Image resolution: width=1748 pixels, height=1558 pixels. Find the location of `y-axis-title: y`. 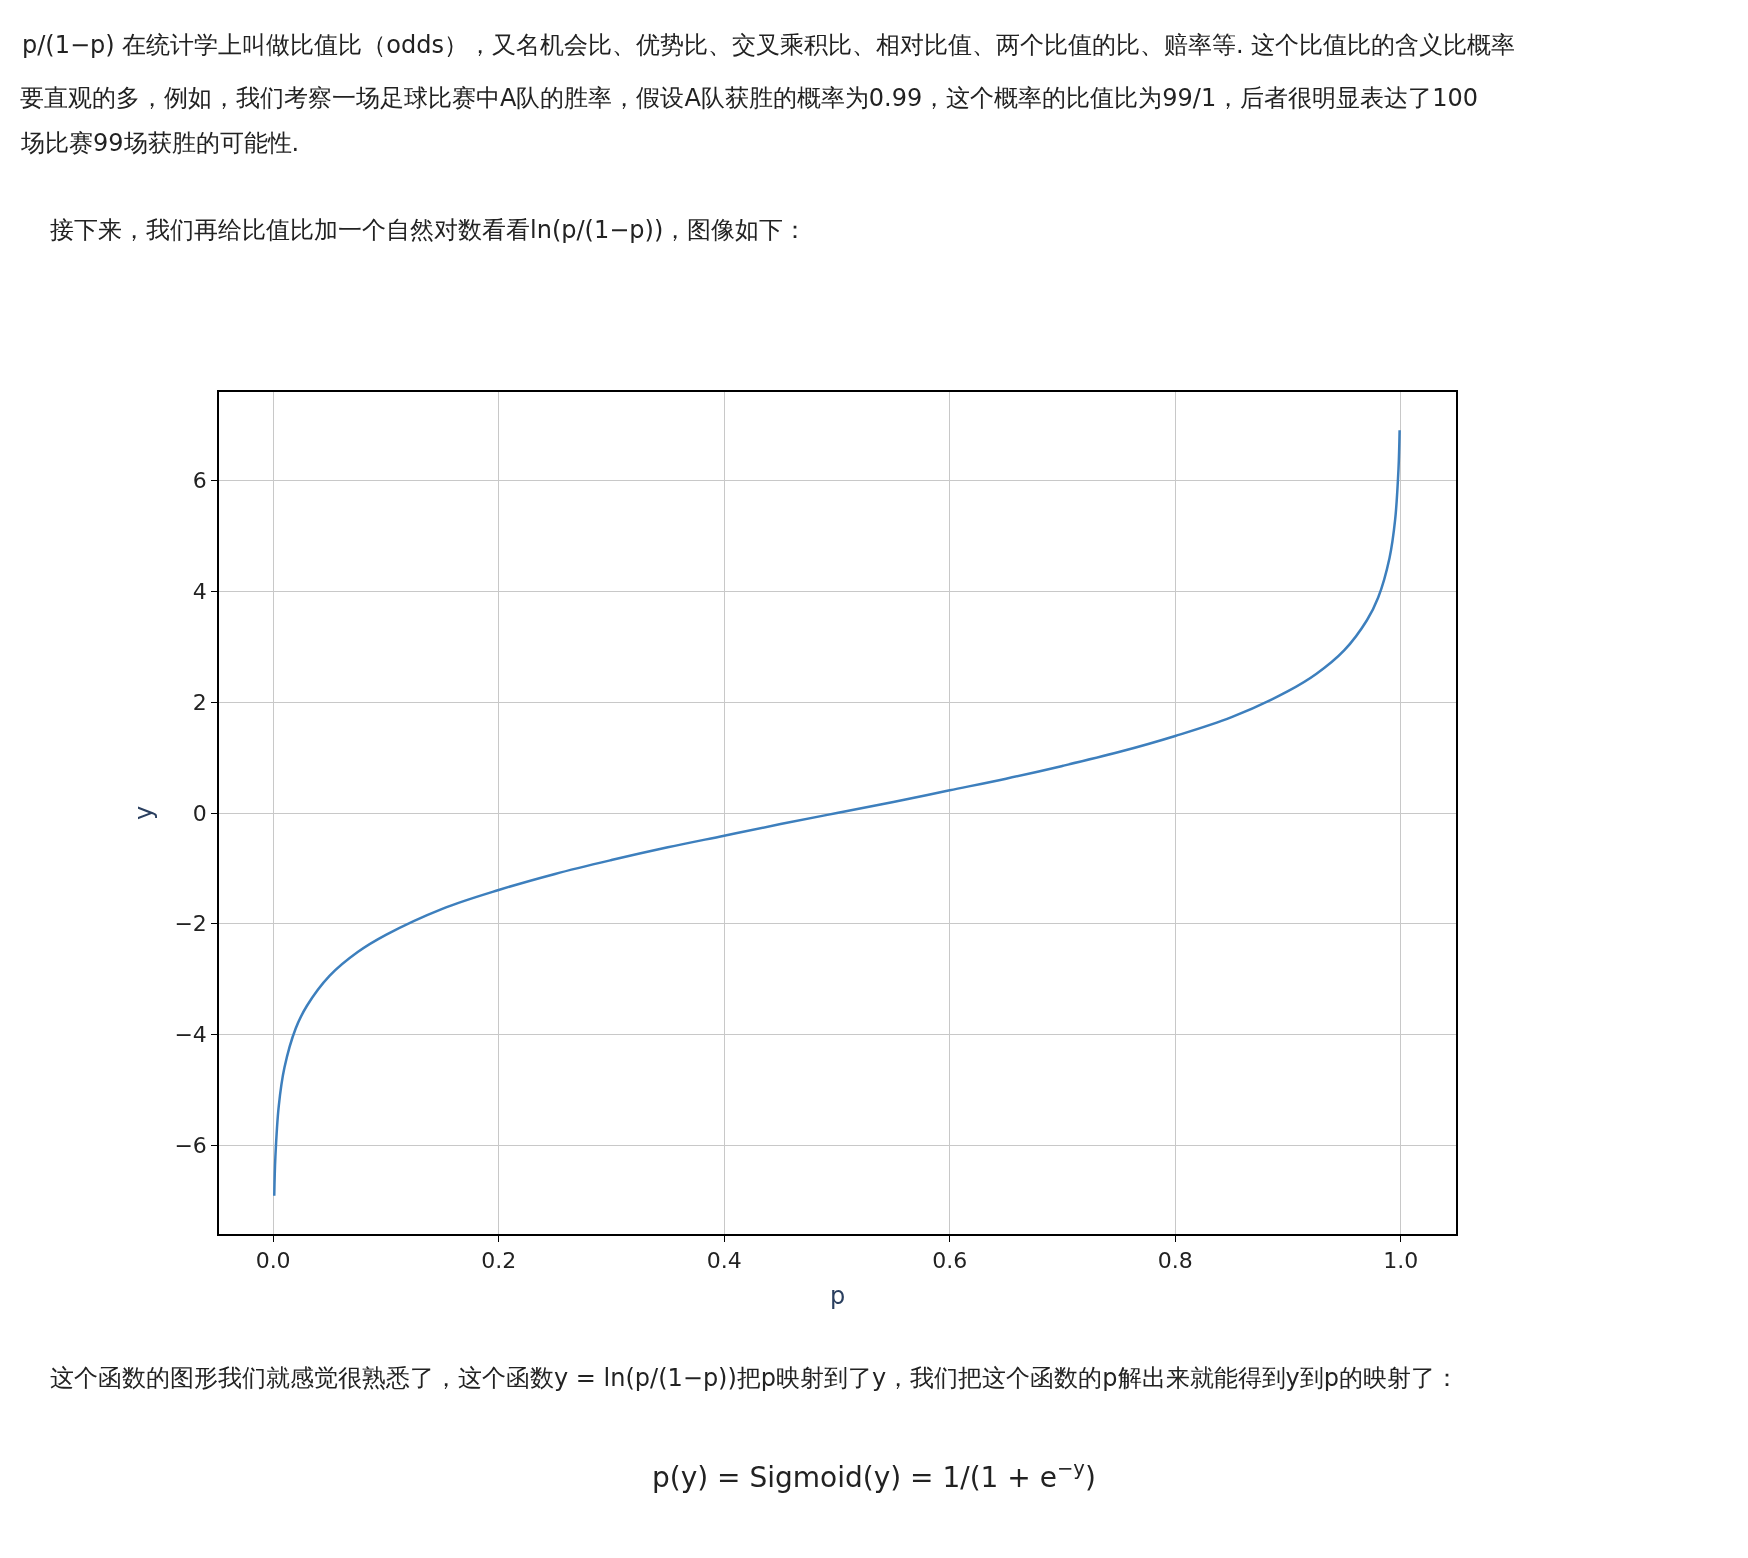

y-axis-title: y is located at coordinates (144, 813).